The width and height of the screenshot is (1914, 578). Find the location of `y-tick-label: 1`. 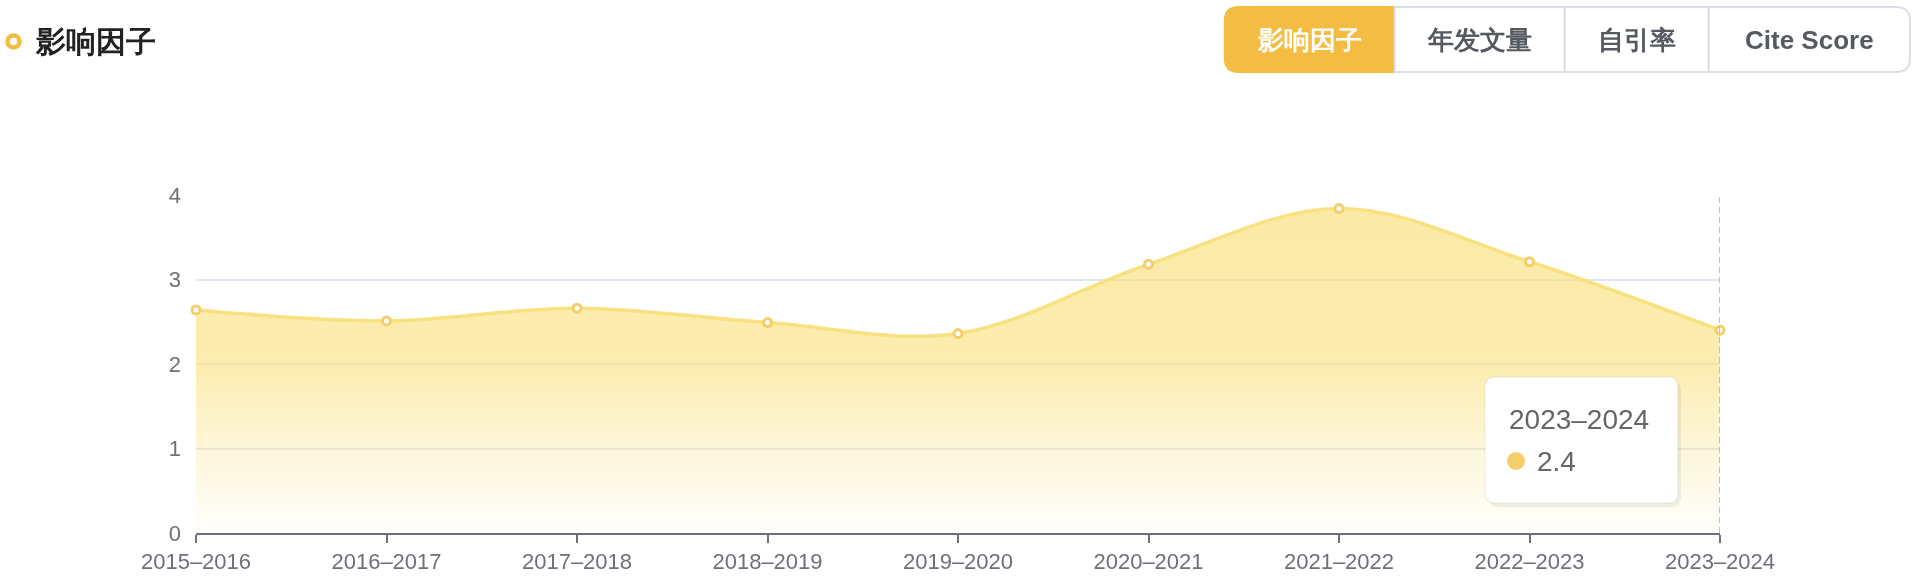

y-tick-label: 1 is located at coordinates (174, 449).